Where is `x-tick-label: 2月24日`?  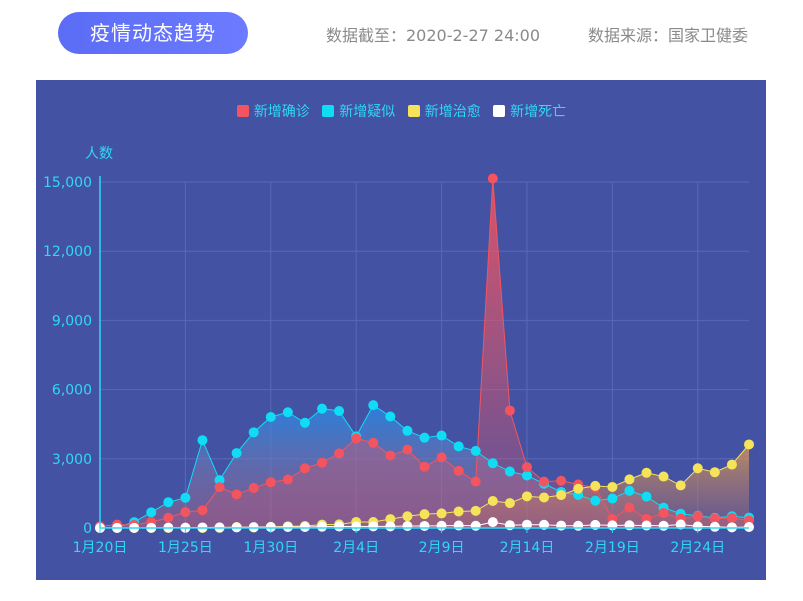
x-tick-label: 2月24日 is located at coordinates (697, 548).